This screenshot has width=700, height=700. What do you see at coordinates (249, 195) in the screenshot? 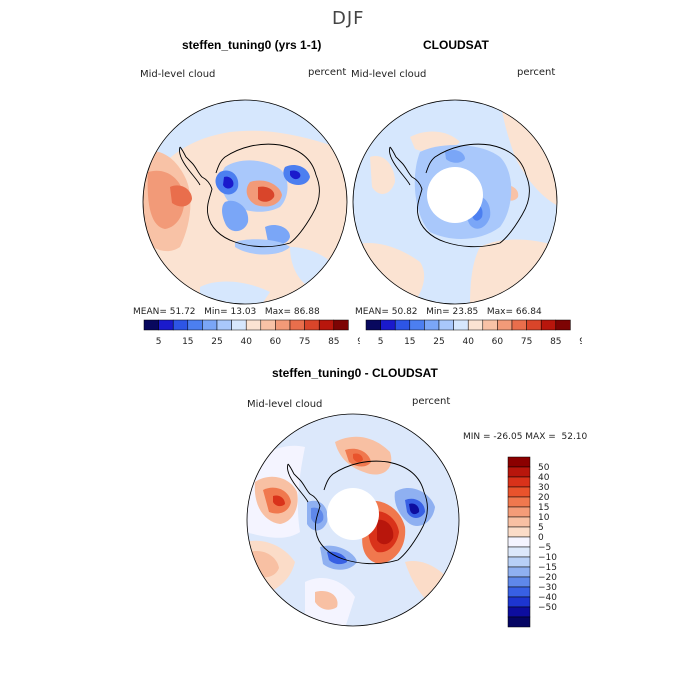
I see `panel1-coastline` at bounding box center [249, 195].